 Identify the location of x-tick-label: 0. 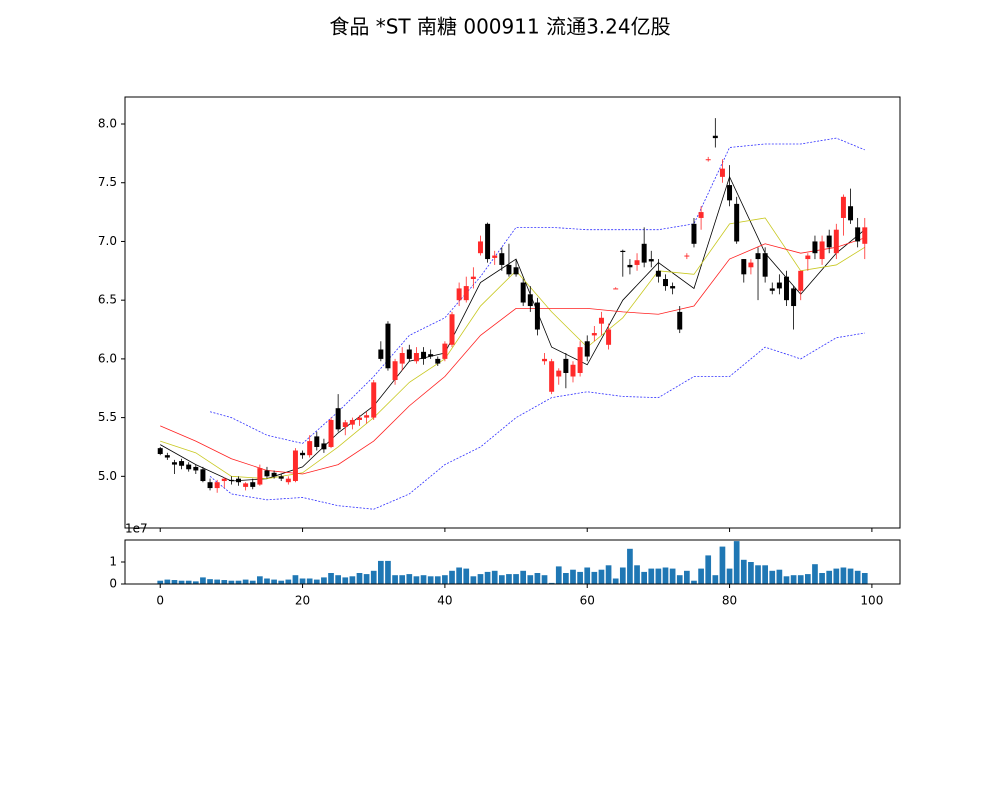
(160, 601).